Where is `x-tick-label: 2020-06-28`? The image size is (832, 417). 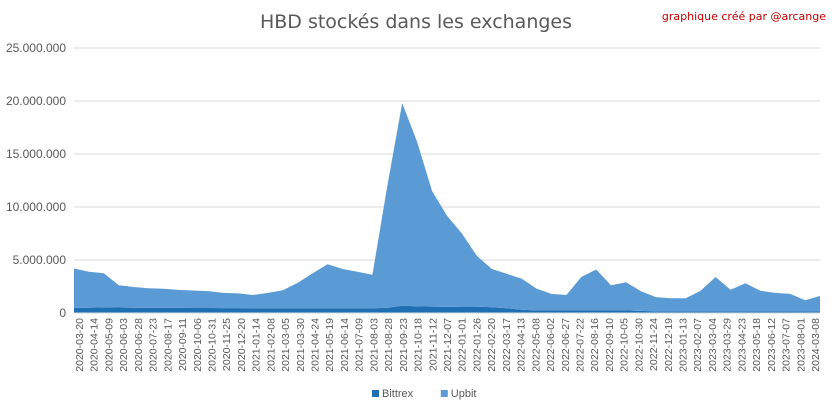 x-tick-label: 2020-06-28 is located at coordinates (139, 345).